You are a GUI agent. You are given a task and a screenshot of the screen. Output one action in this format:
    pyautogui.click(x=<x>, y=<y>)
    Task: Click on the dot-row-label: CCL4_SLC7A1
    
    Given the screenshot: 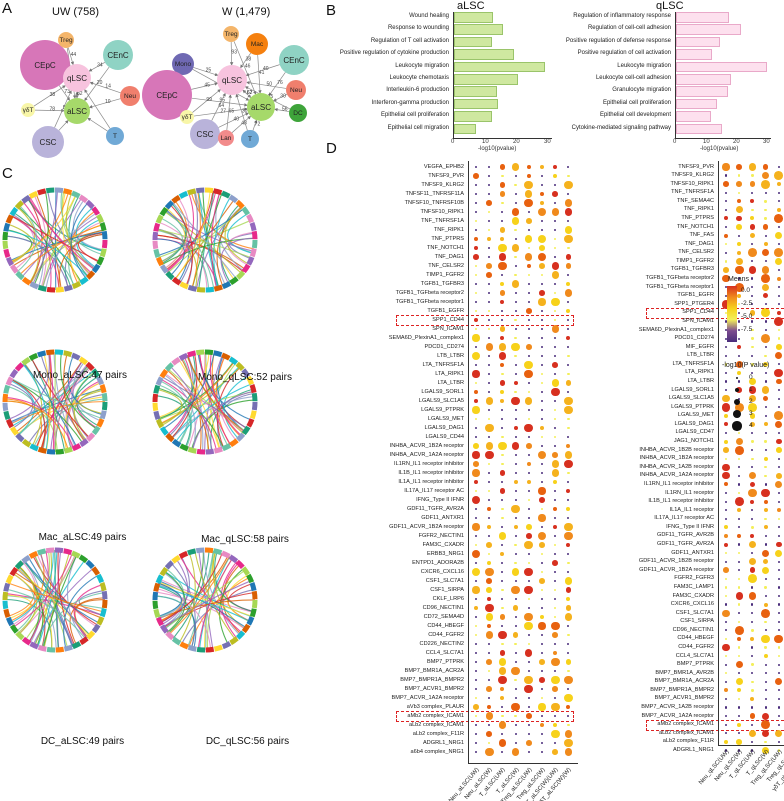 What is the action you would take?
    pyautogui.click(x=694, y=655)
    